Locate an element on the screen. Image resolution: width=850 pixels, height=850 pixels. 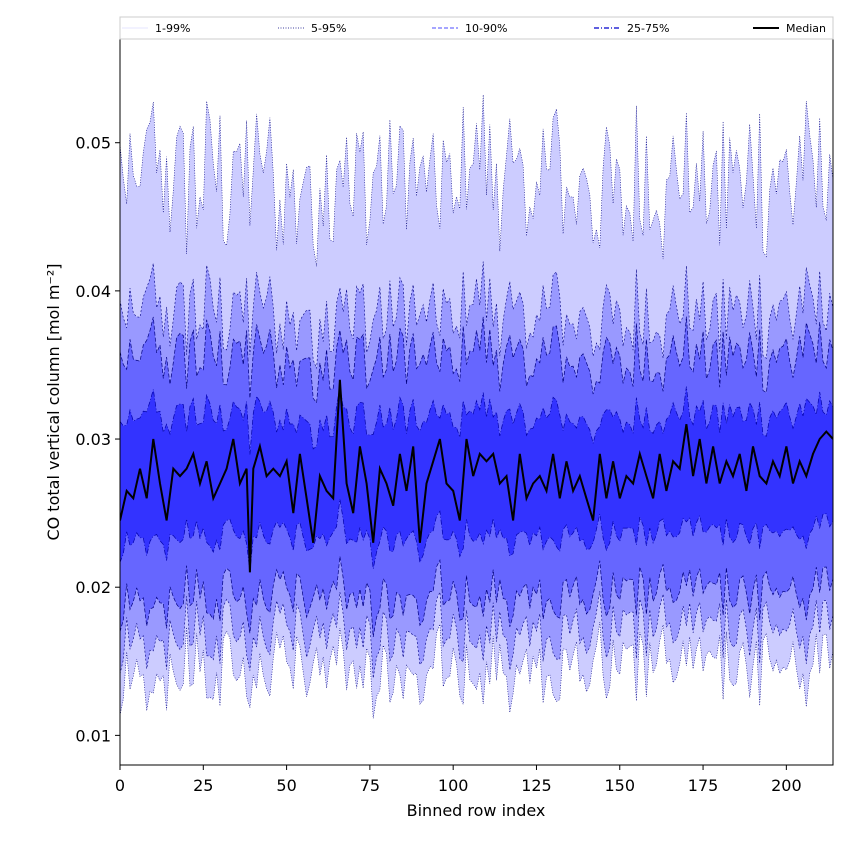
y-tick-label: 0.01 is located at coordinates (93, 735).